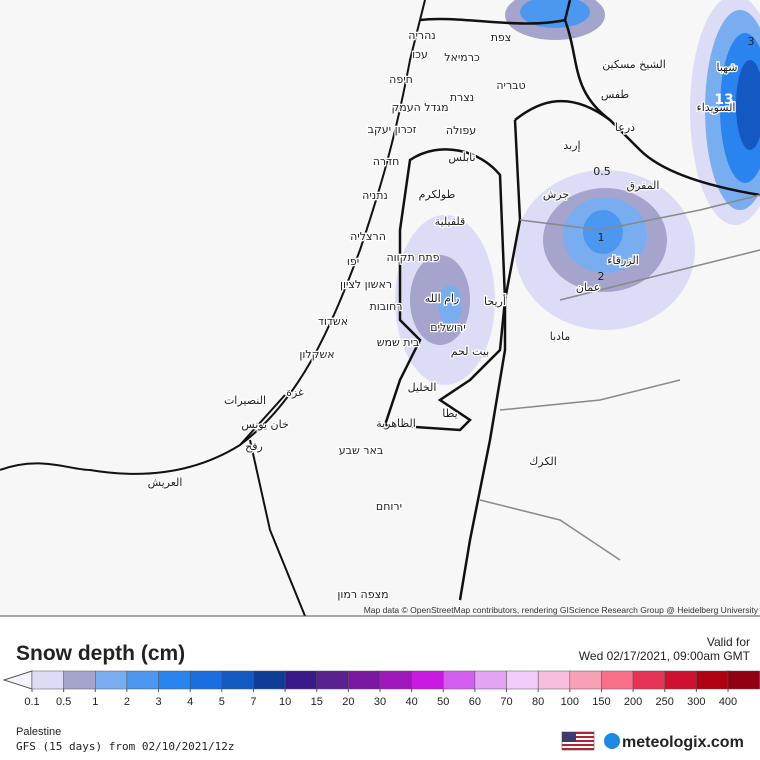 The image size is (760, 760). I want to click on colorbar-tick-label: 300, so click(696, 702).